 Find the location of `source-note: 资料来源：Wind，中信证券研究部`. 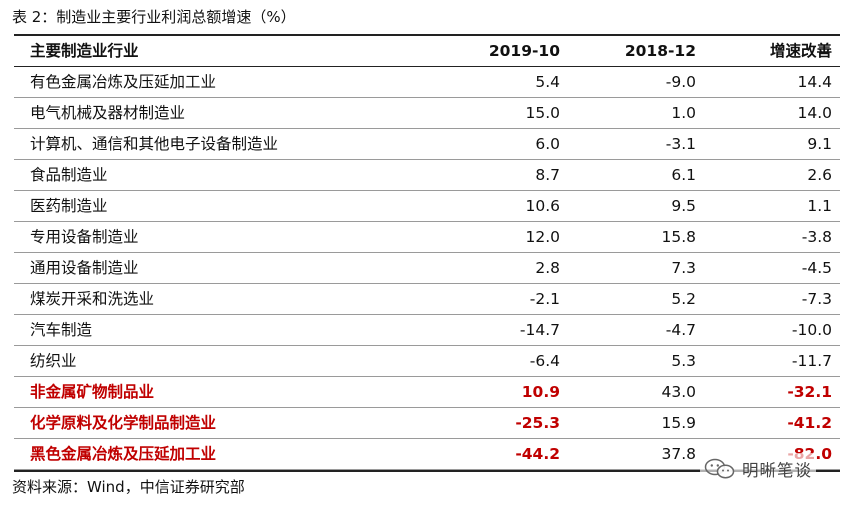

source-note: 资料来源：Wind，中信证券研究部 is located at coordinates (128, 487).